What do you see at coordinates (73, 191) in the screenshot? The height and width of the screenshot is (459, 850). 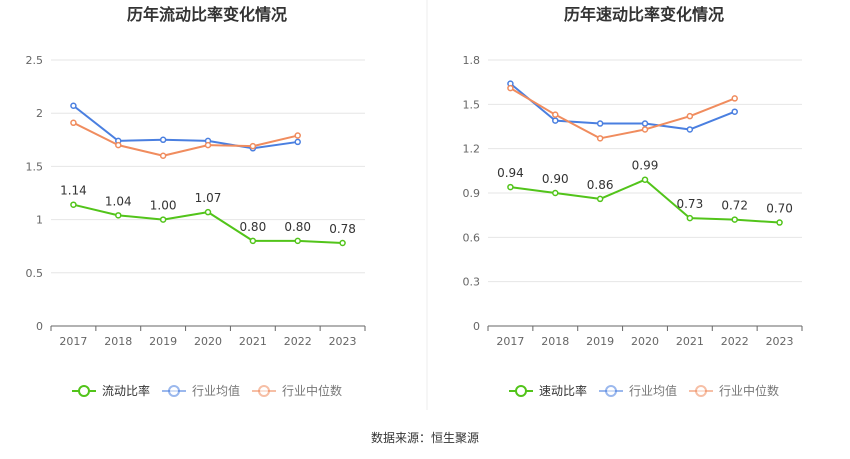 I see `data-label: 1.14` at bounding box center [73, 191].